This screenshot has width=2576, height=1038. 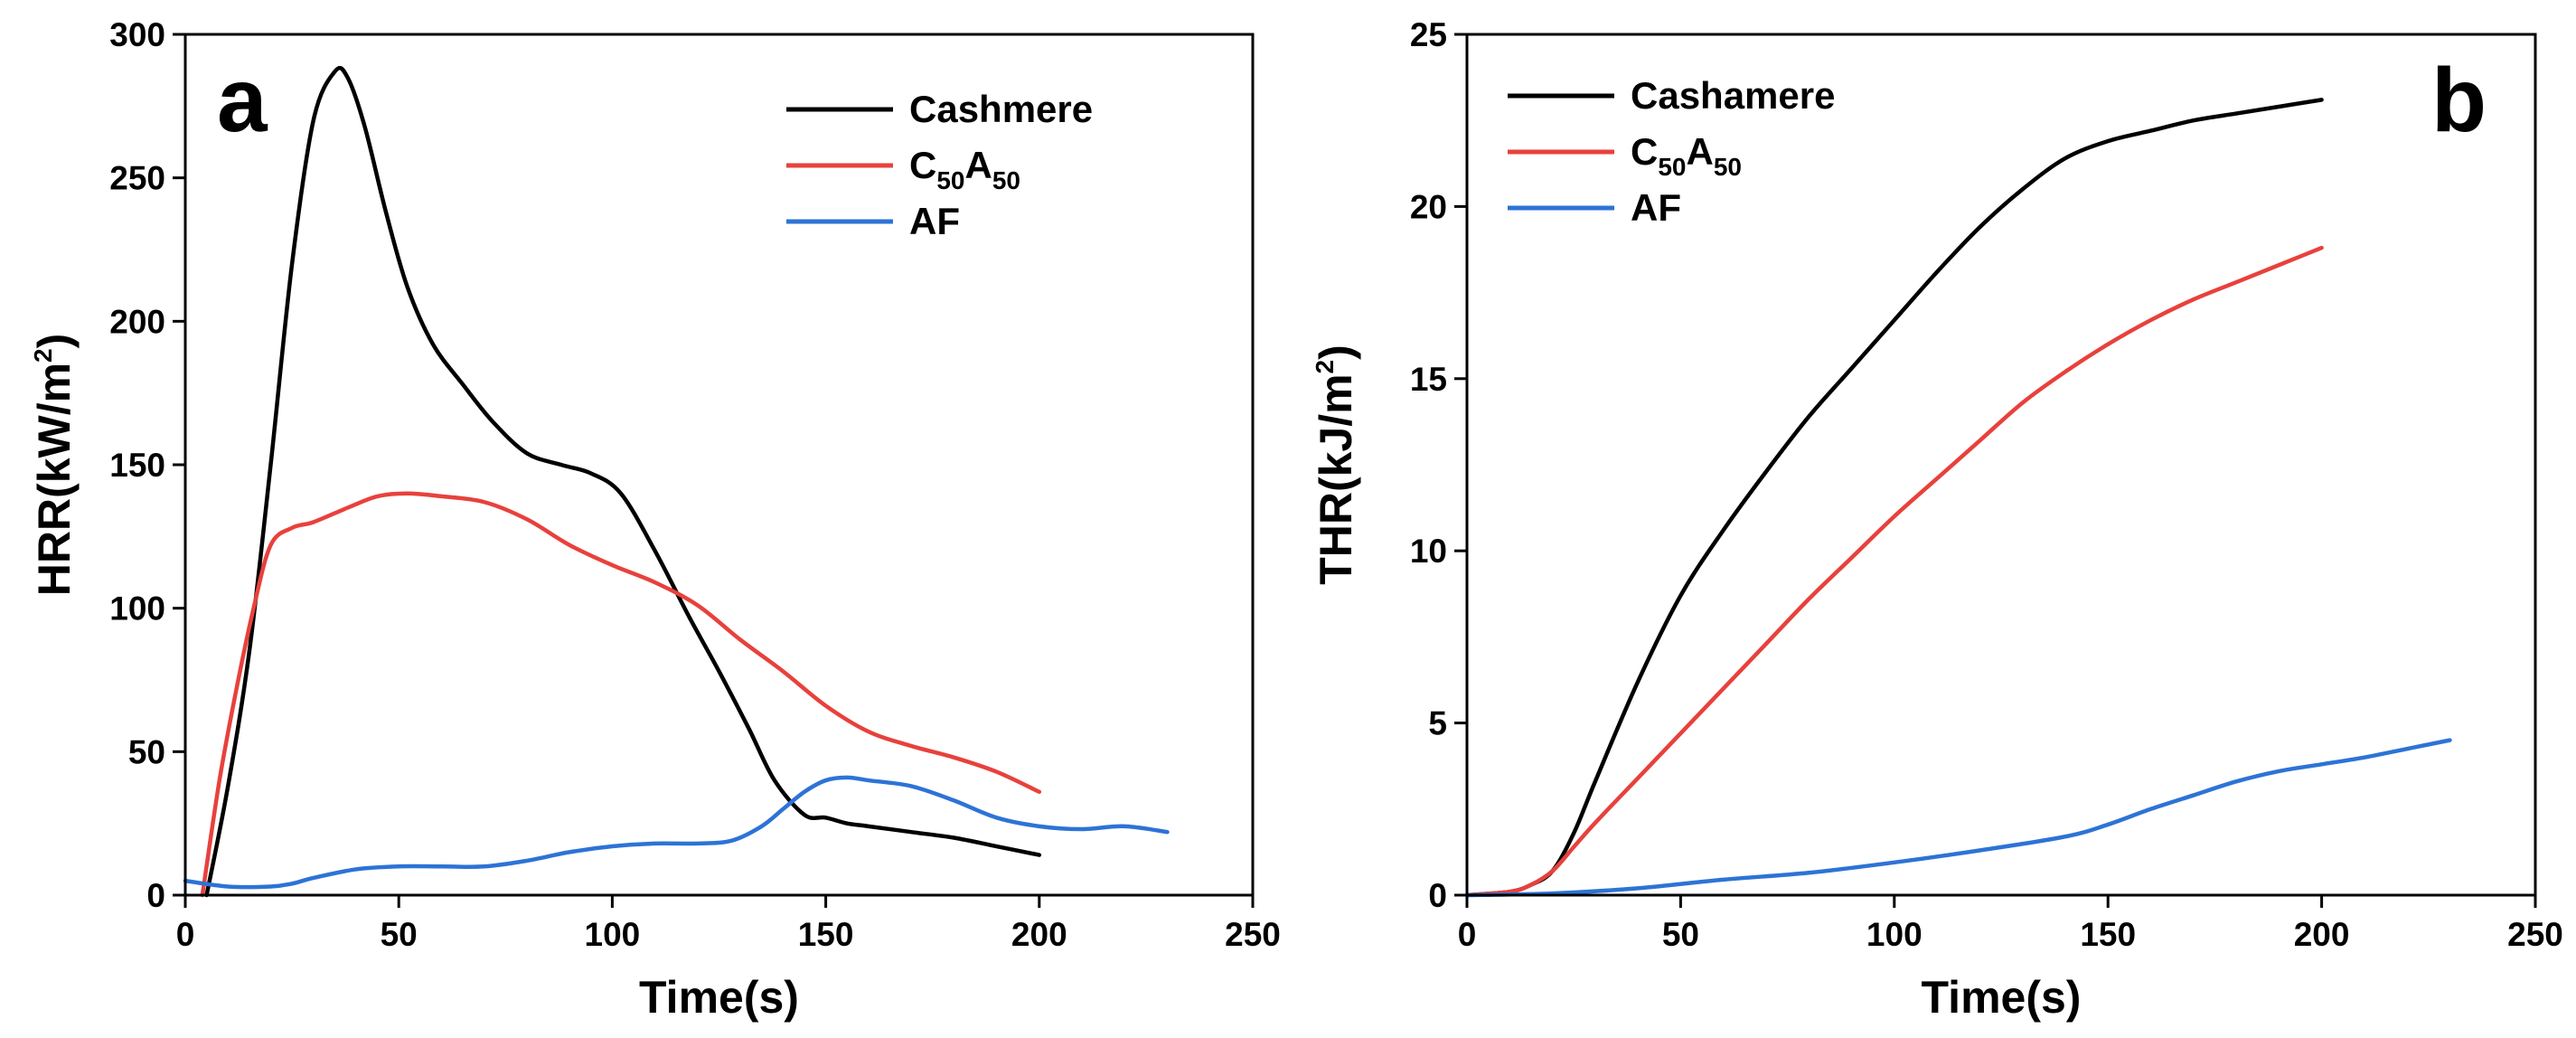 What do you see at coordinates (137, 466) in the screenshot?
I see `y-tick-label-a: 150` at bounding box center [137, 466].